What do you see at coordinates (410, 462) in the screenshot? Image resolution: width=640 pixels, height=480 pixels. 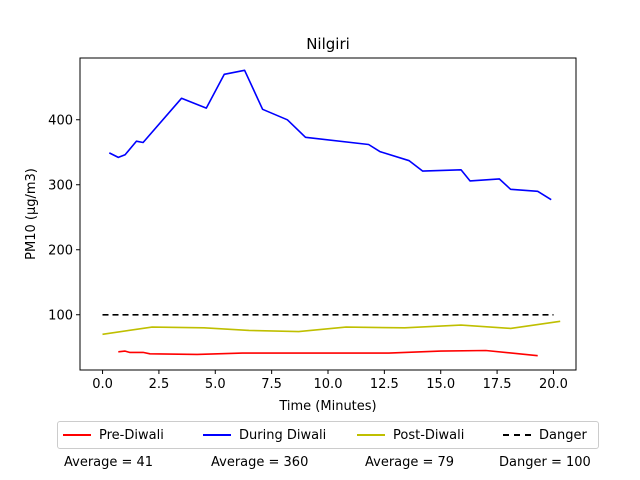 I see `average-post-diwali: Average = 79` at bounding box center [410, 462].